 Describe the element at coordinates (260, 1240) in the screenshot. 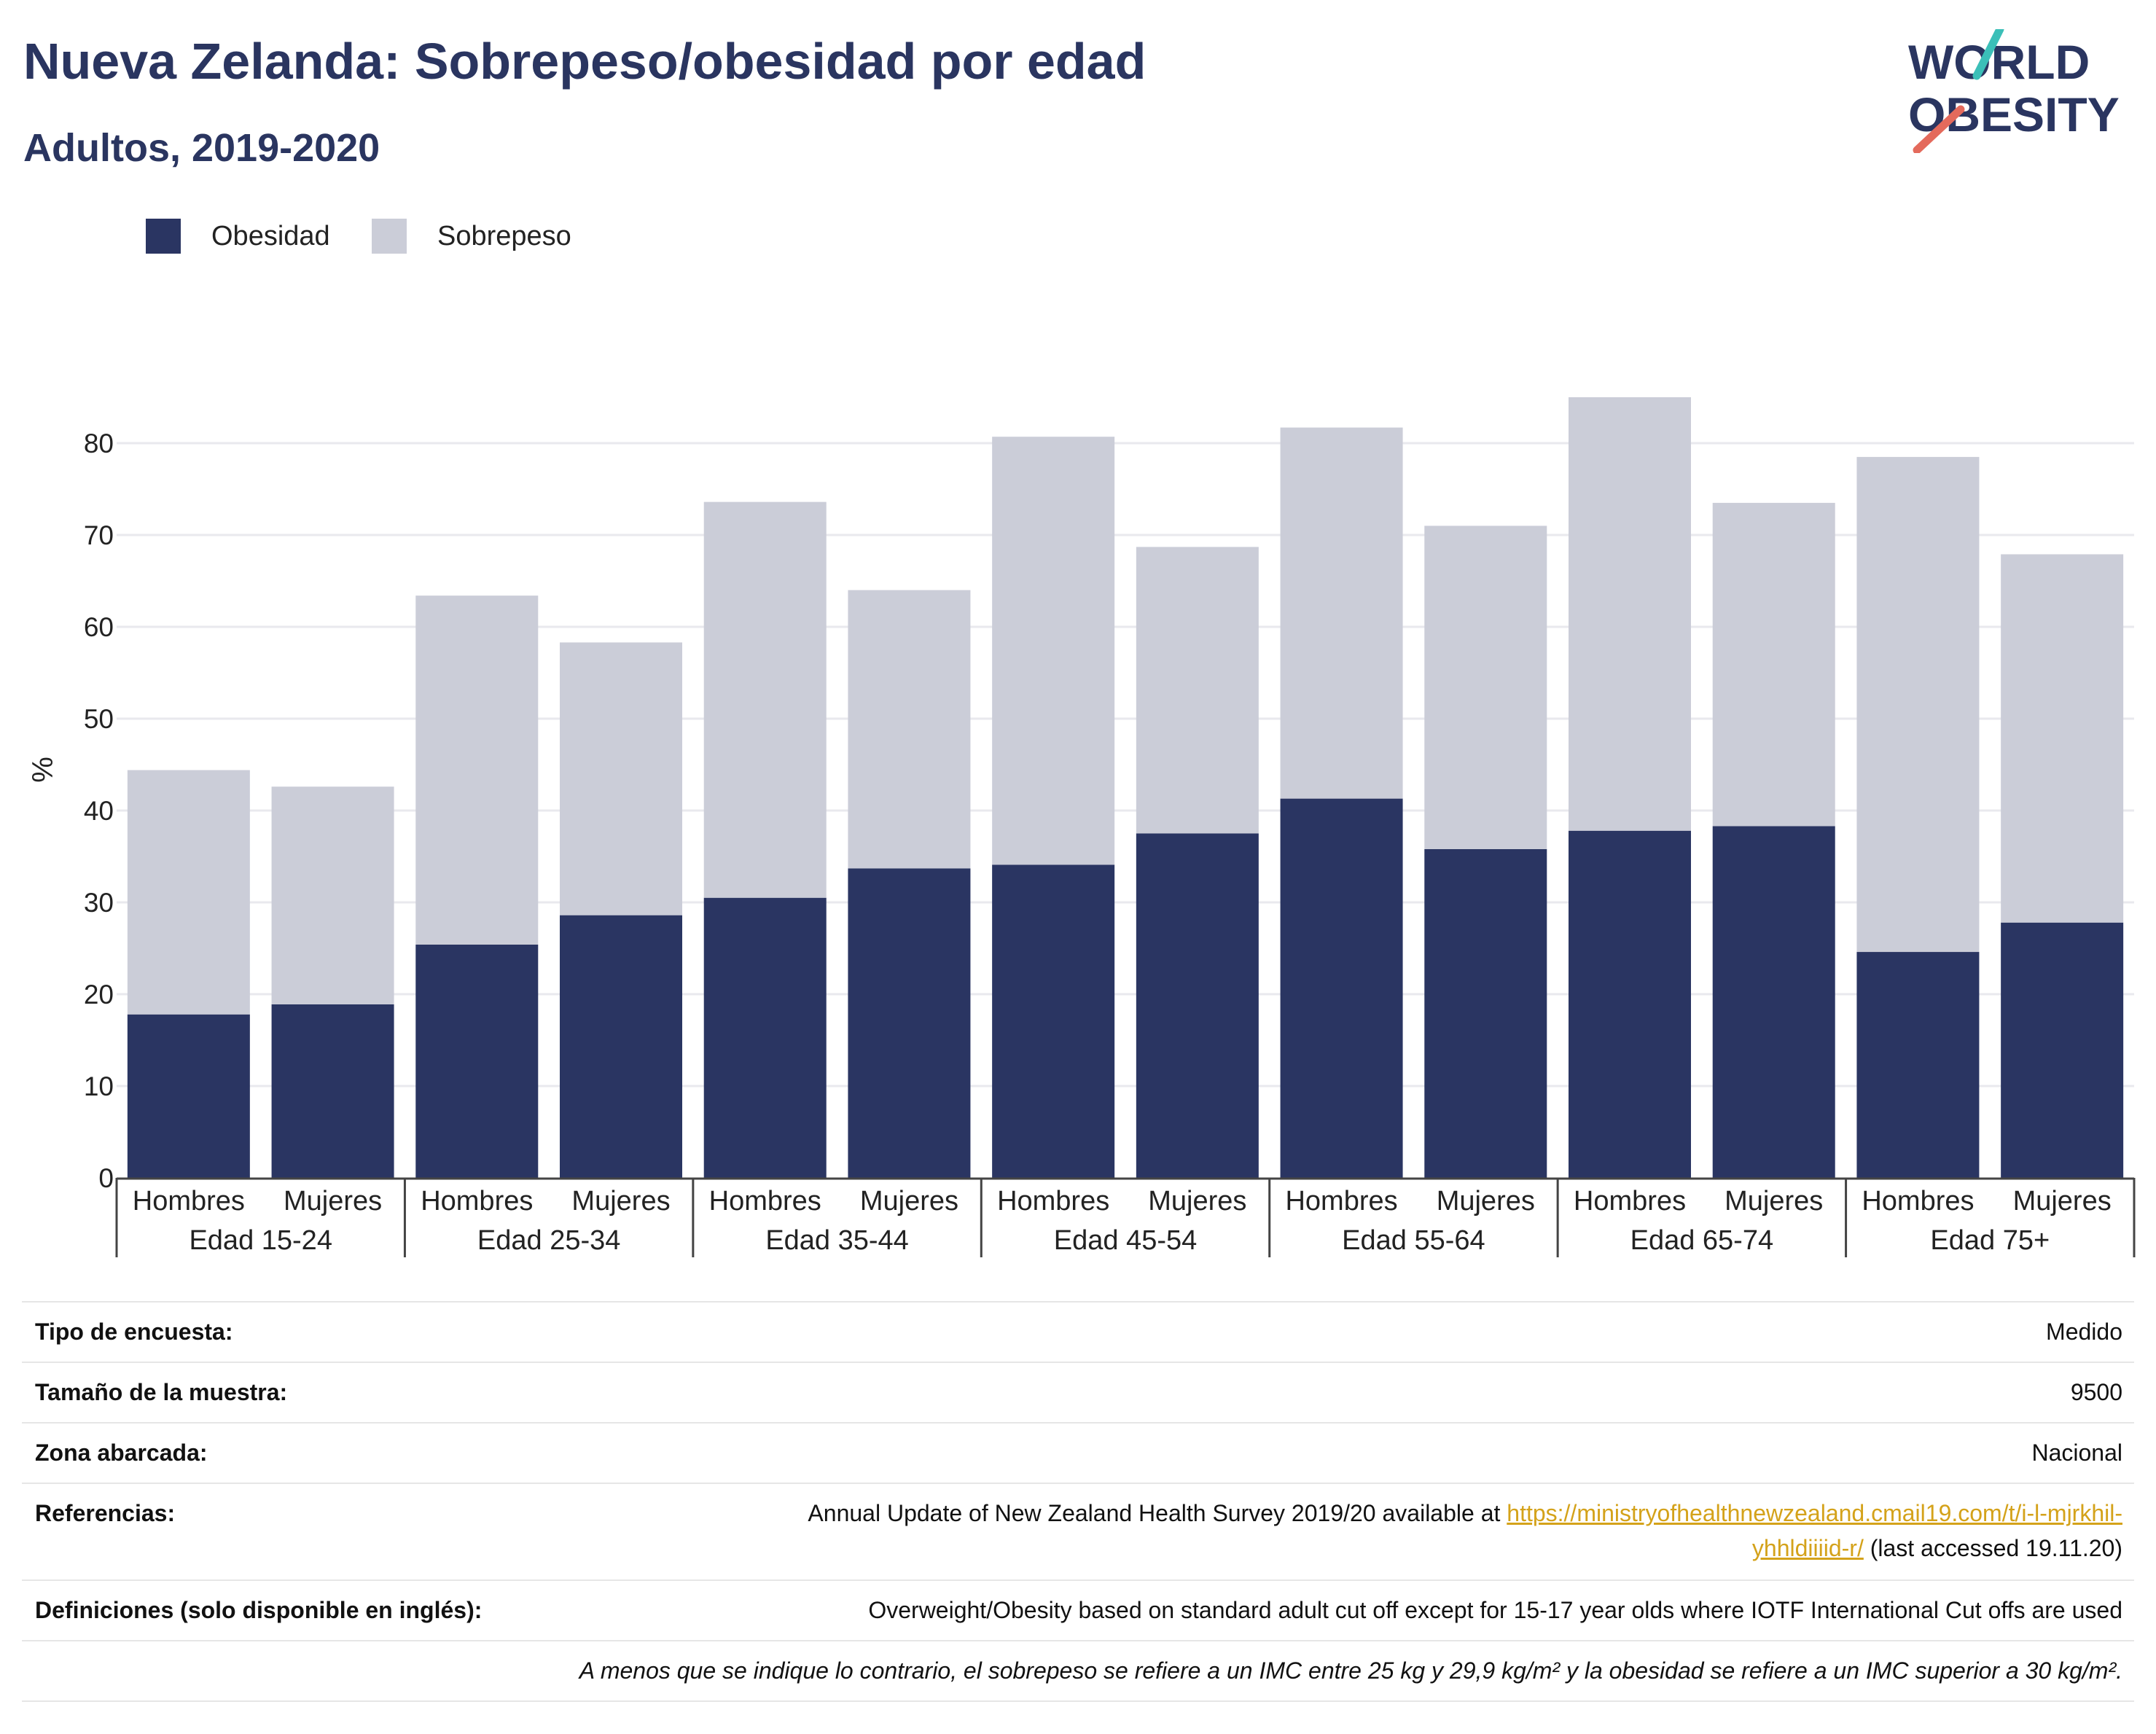

I see `x-group-label: Edad 15-24` at that location.